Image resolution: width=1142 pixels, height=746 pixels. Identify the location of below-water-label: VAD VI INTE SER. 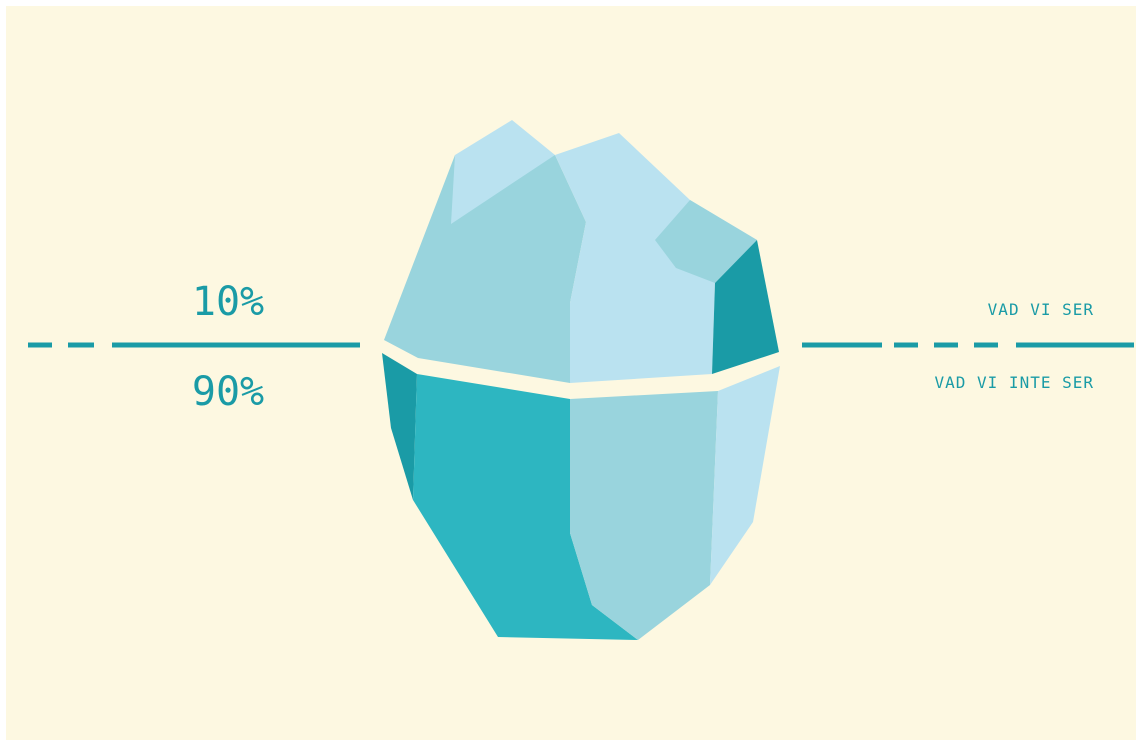
(1014, 382).